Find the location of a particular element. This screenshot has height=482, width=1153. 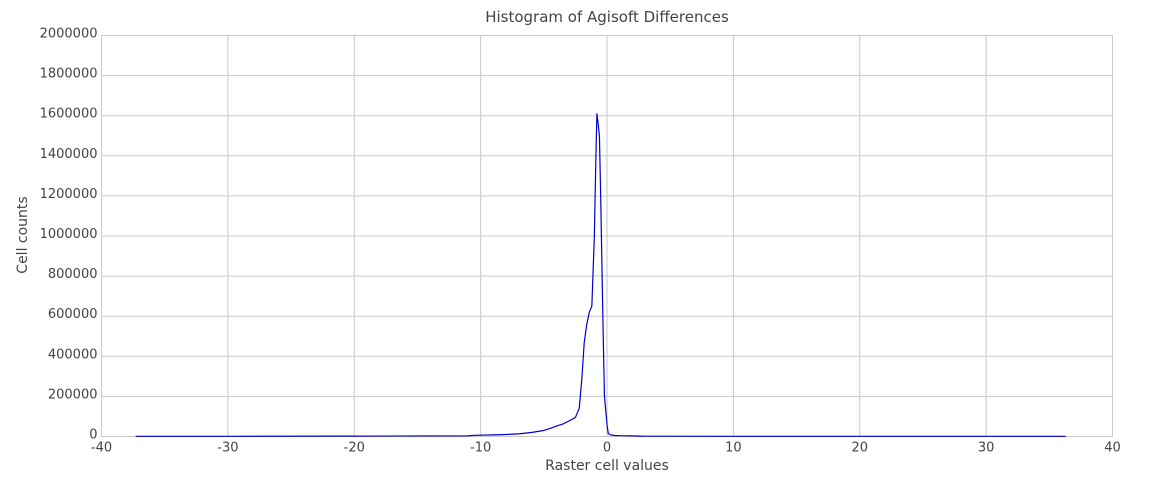

x-tick-label: 20 is located at coordinates (859, 448).